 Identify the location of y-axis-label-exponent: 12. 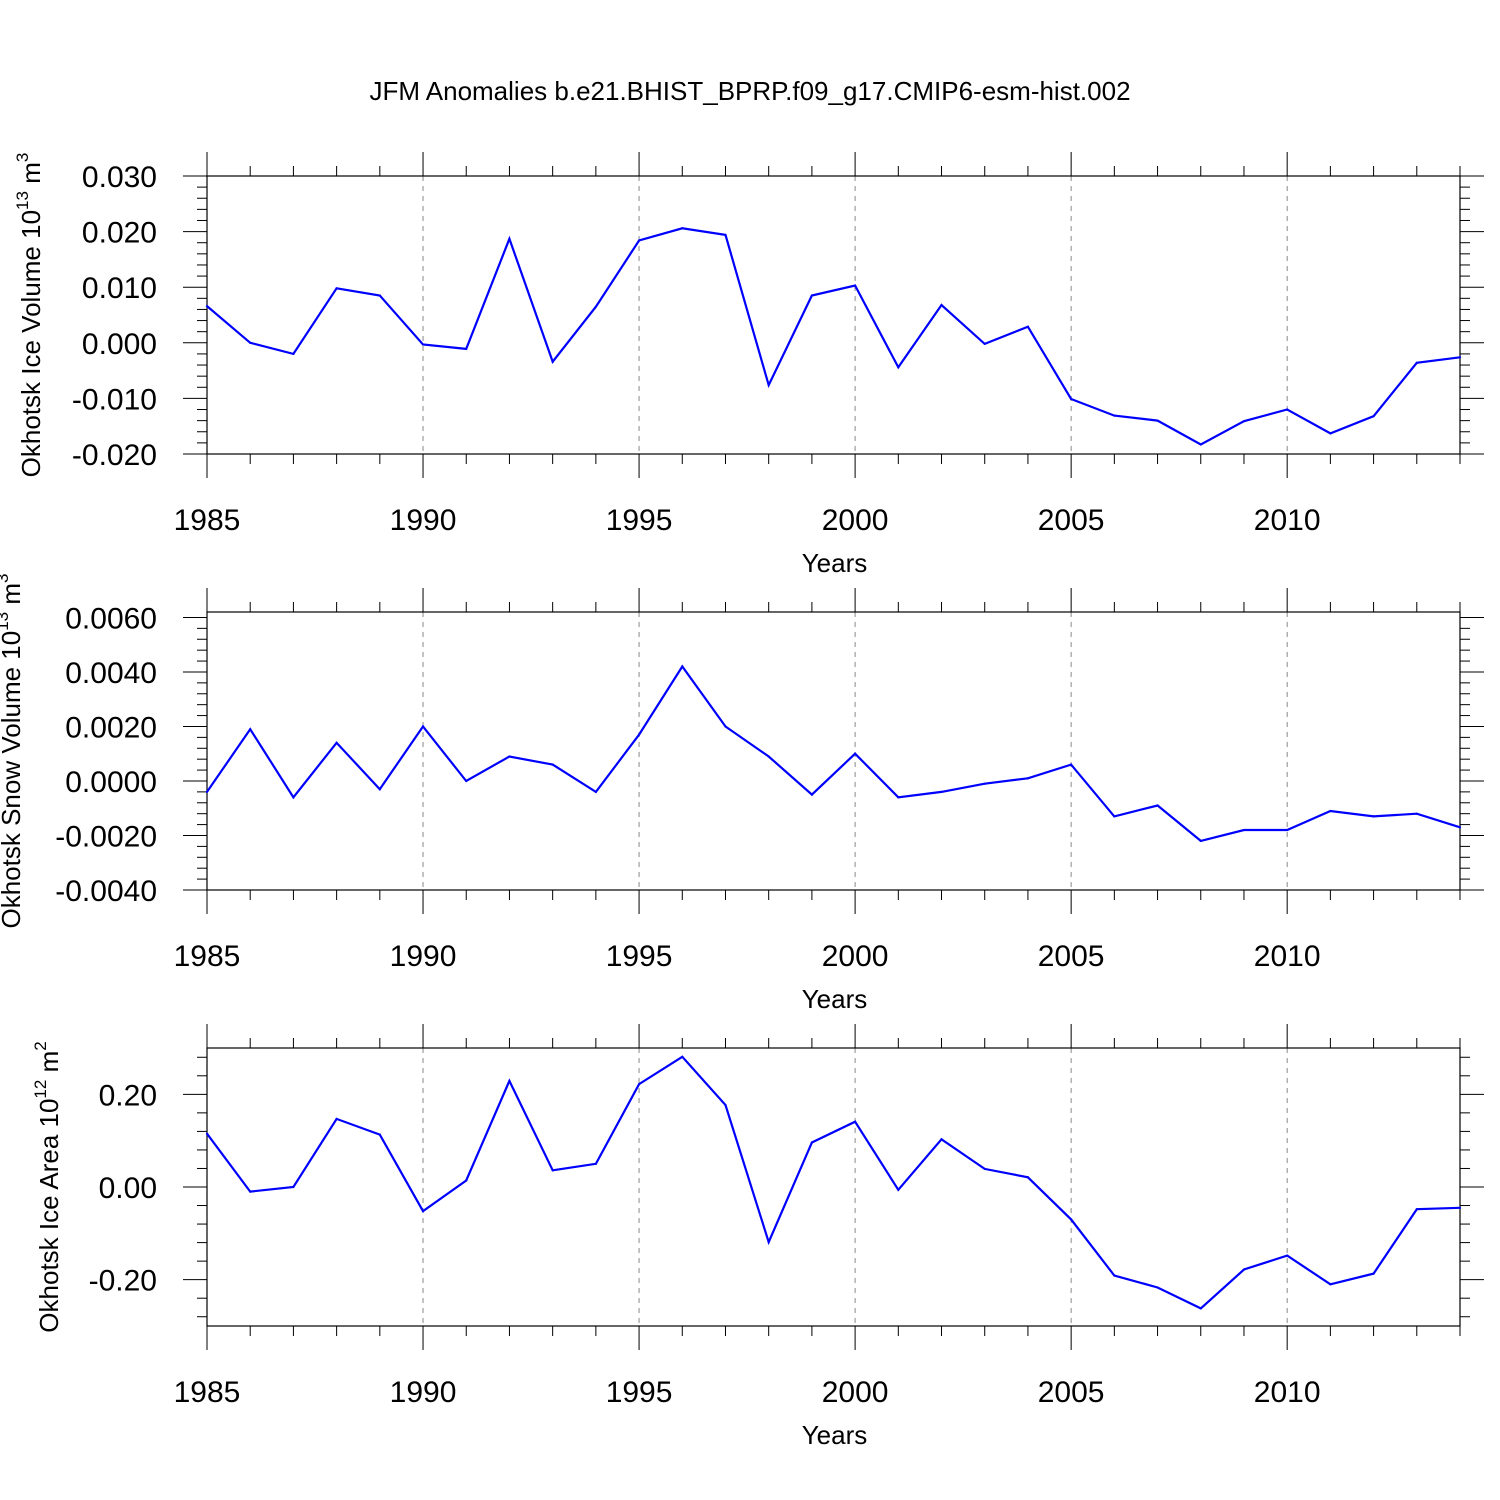
(40, 1089).